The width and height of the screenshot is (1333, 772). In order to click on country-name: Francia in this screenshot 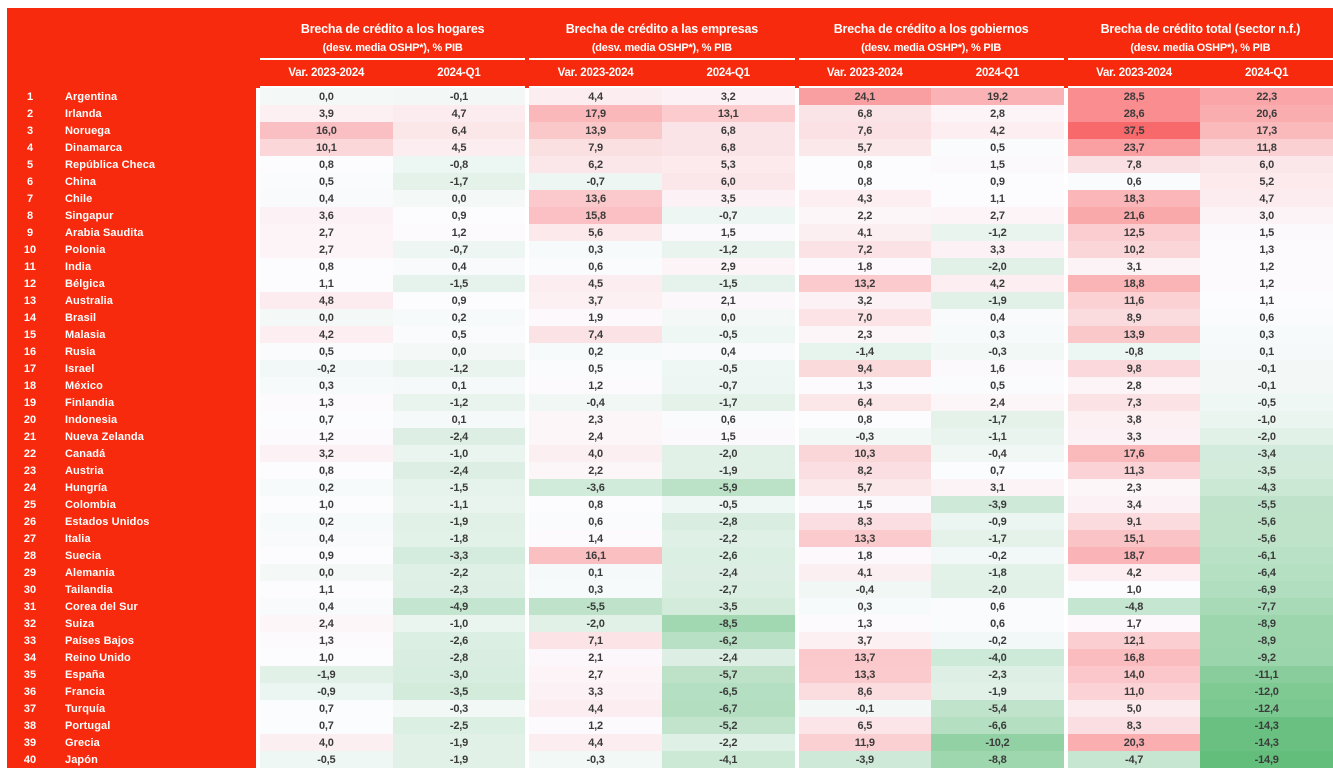, I will do `click(85, 691)`.